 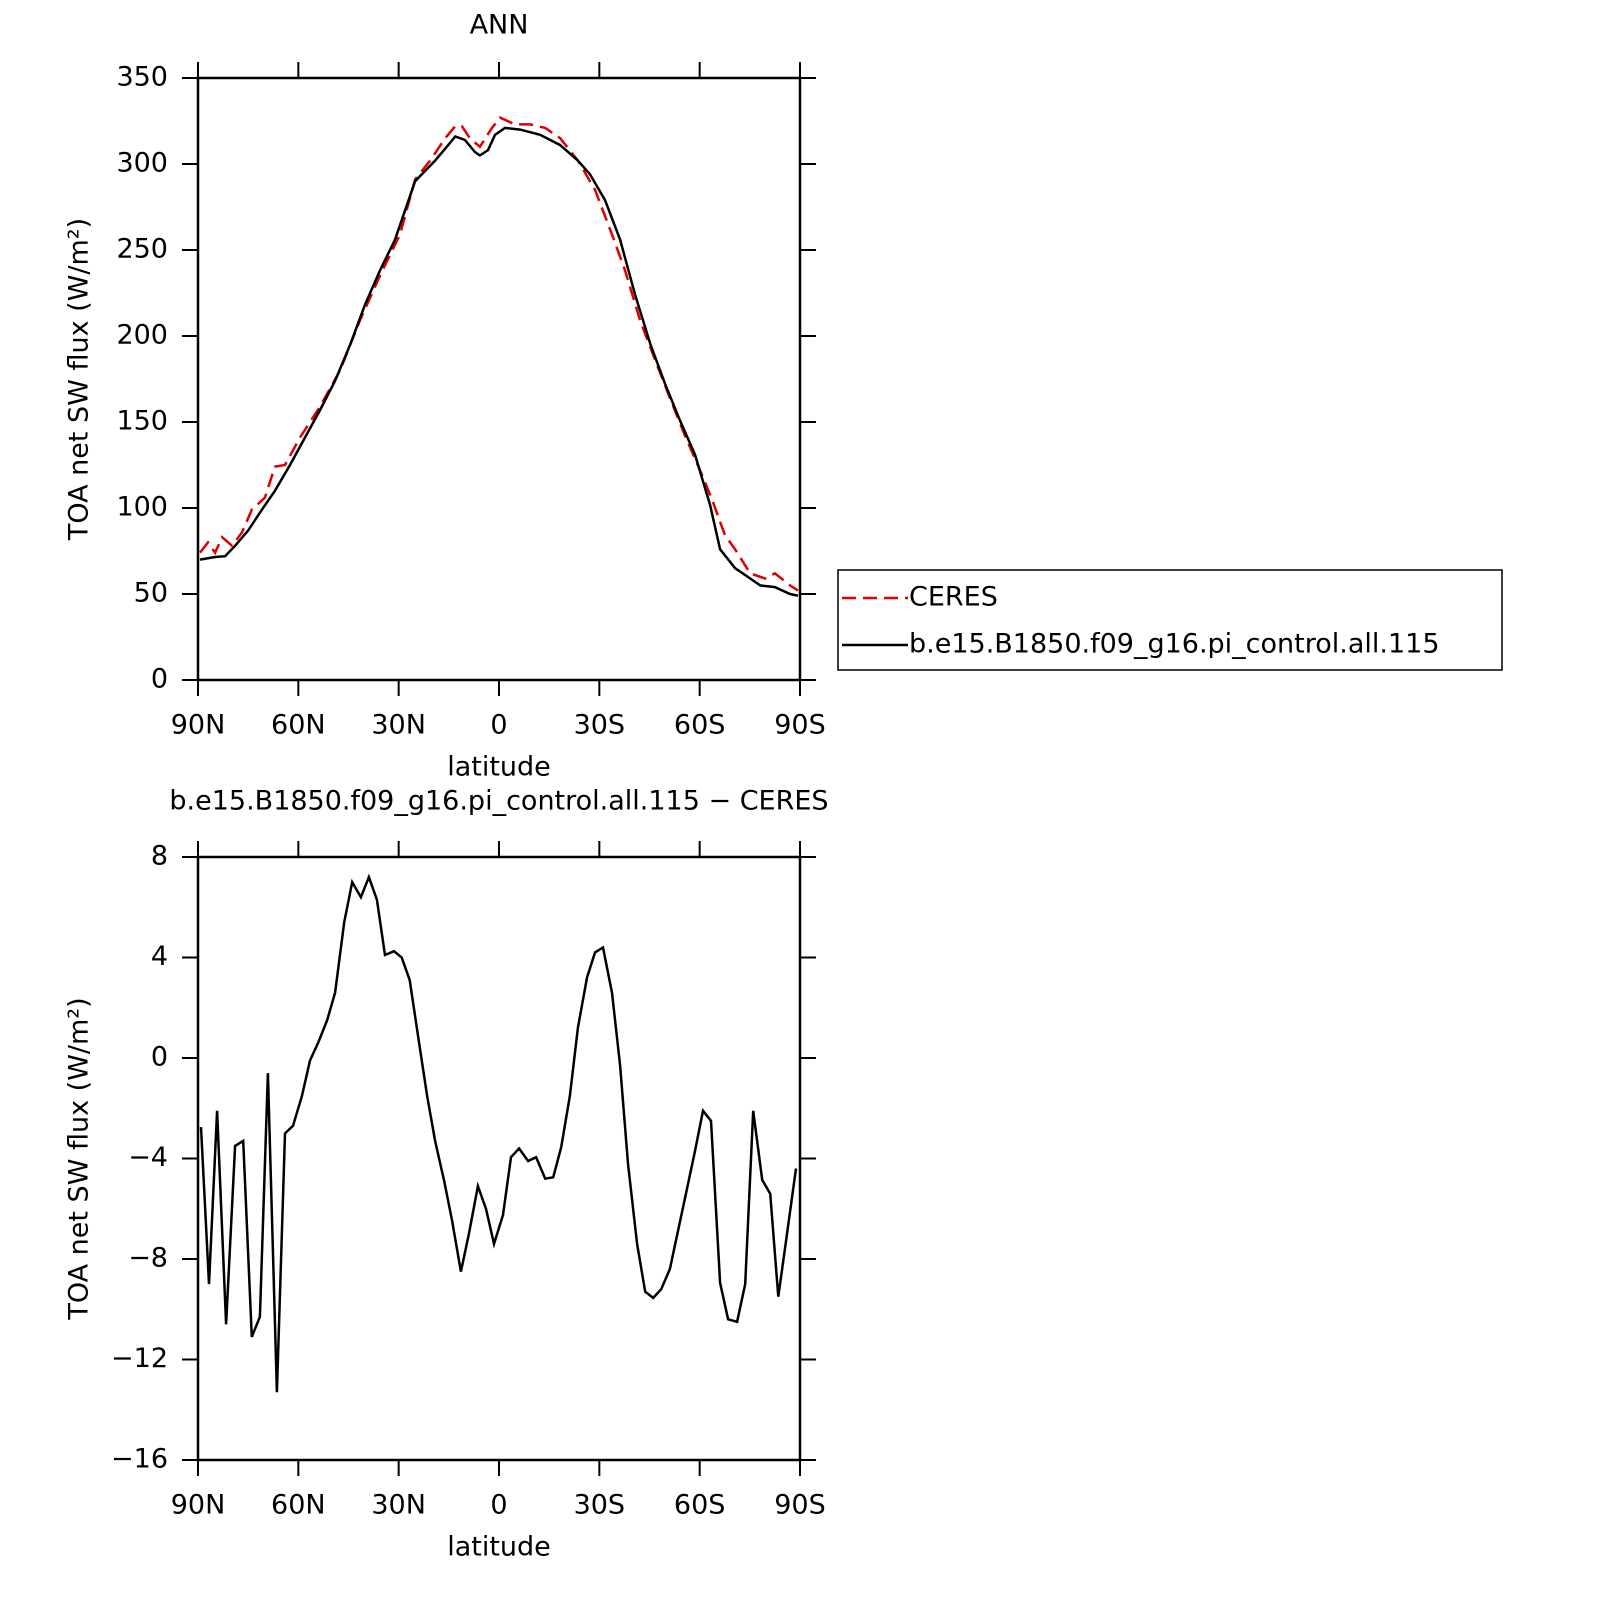 I want to click on y-tick-label: 100, so click(x=142, y=507).